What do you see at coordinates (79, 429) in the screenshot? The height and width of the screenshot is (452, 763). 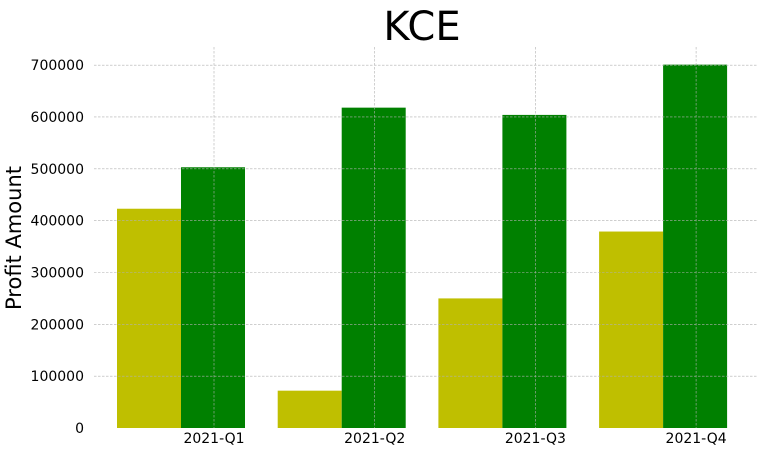 I see `y-tick-label: 0` at bounding box center [79, 429].